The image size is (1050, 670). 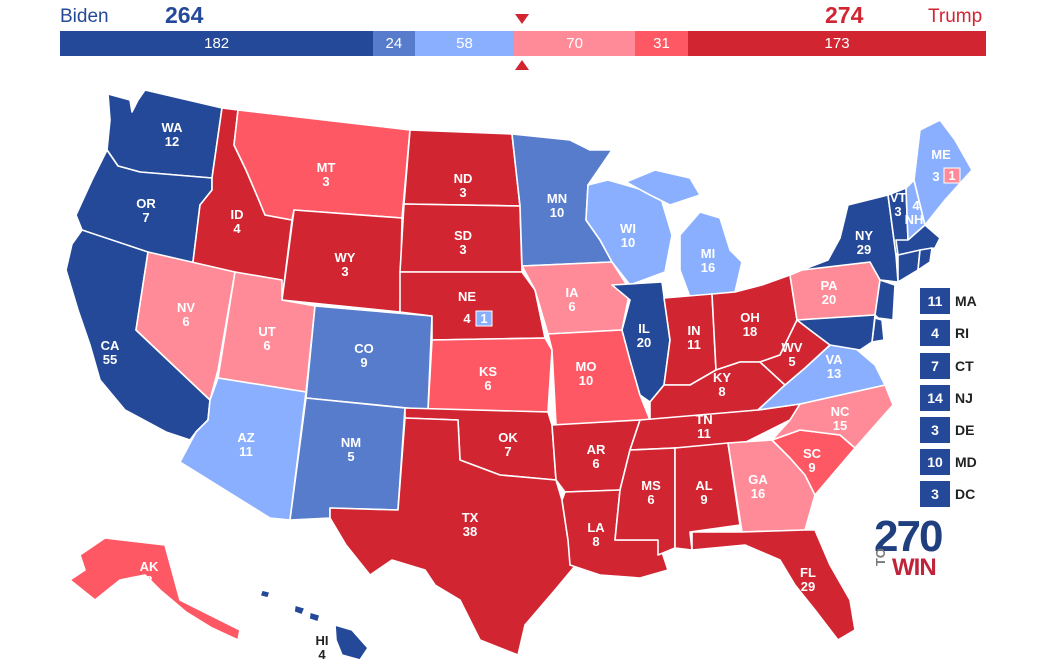 What do you see at coordinates (840, 425) in the screenshot?
I see `label-nc-ev: 15` at bounding box center [840, 425].